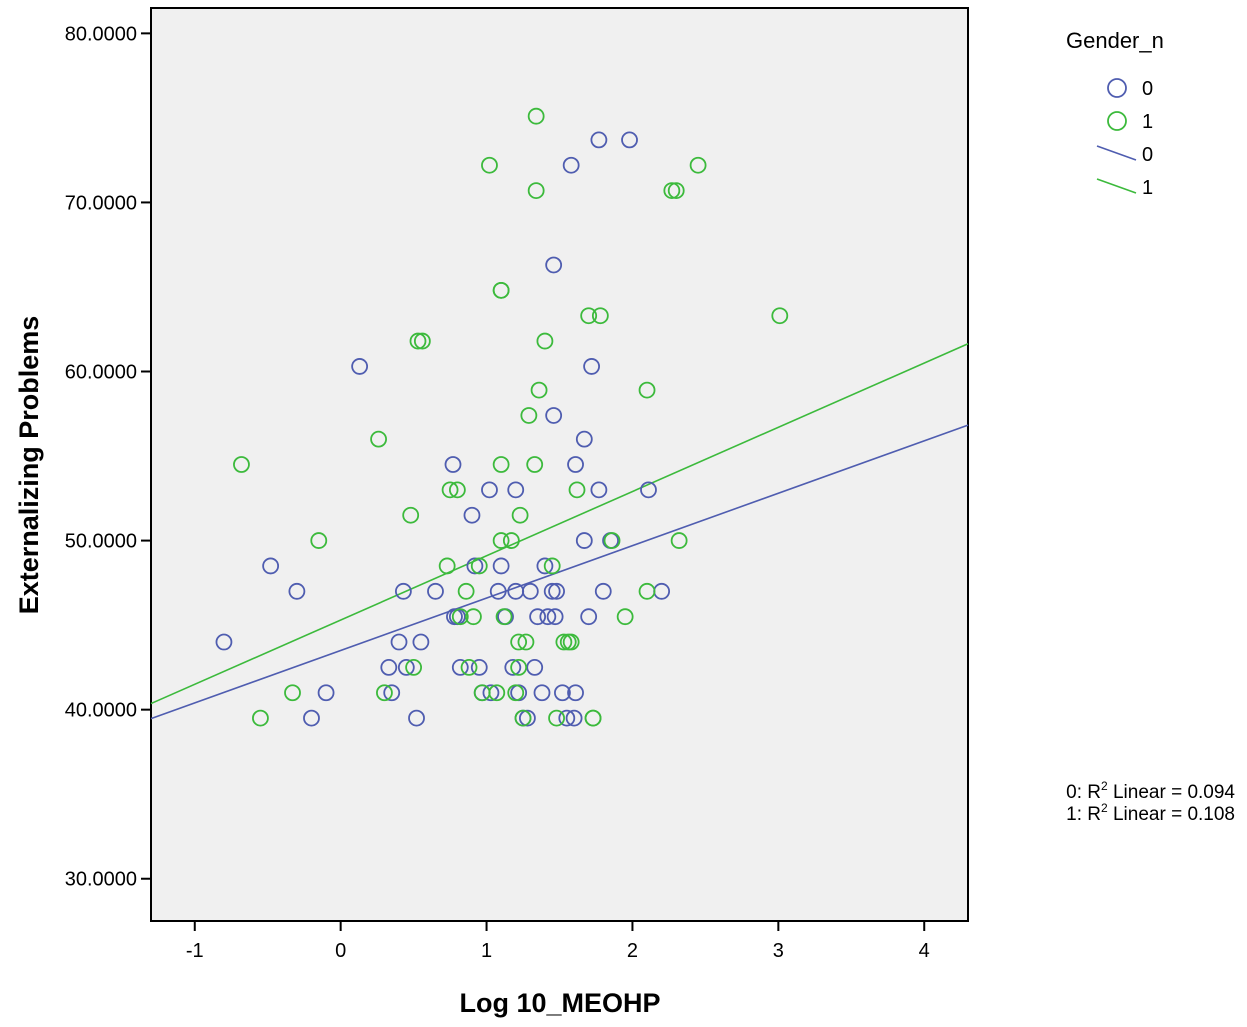  What do you see at coordinates (101, 373) in the screenshot?
I see `y-tick-label-3: 60.0000` at bounding box center [101, 373].